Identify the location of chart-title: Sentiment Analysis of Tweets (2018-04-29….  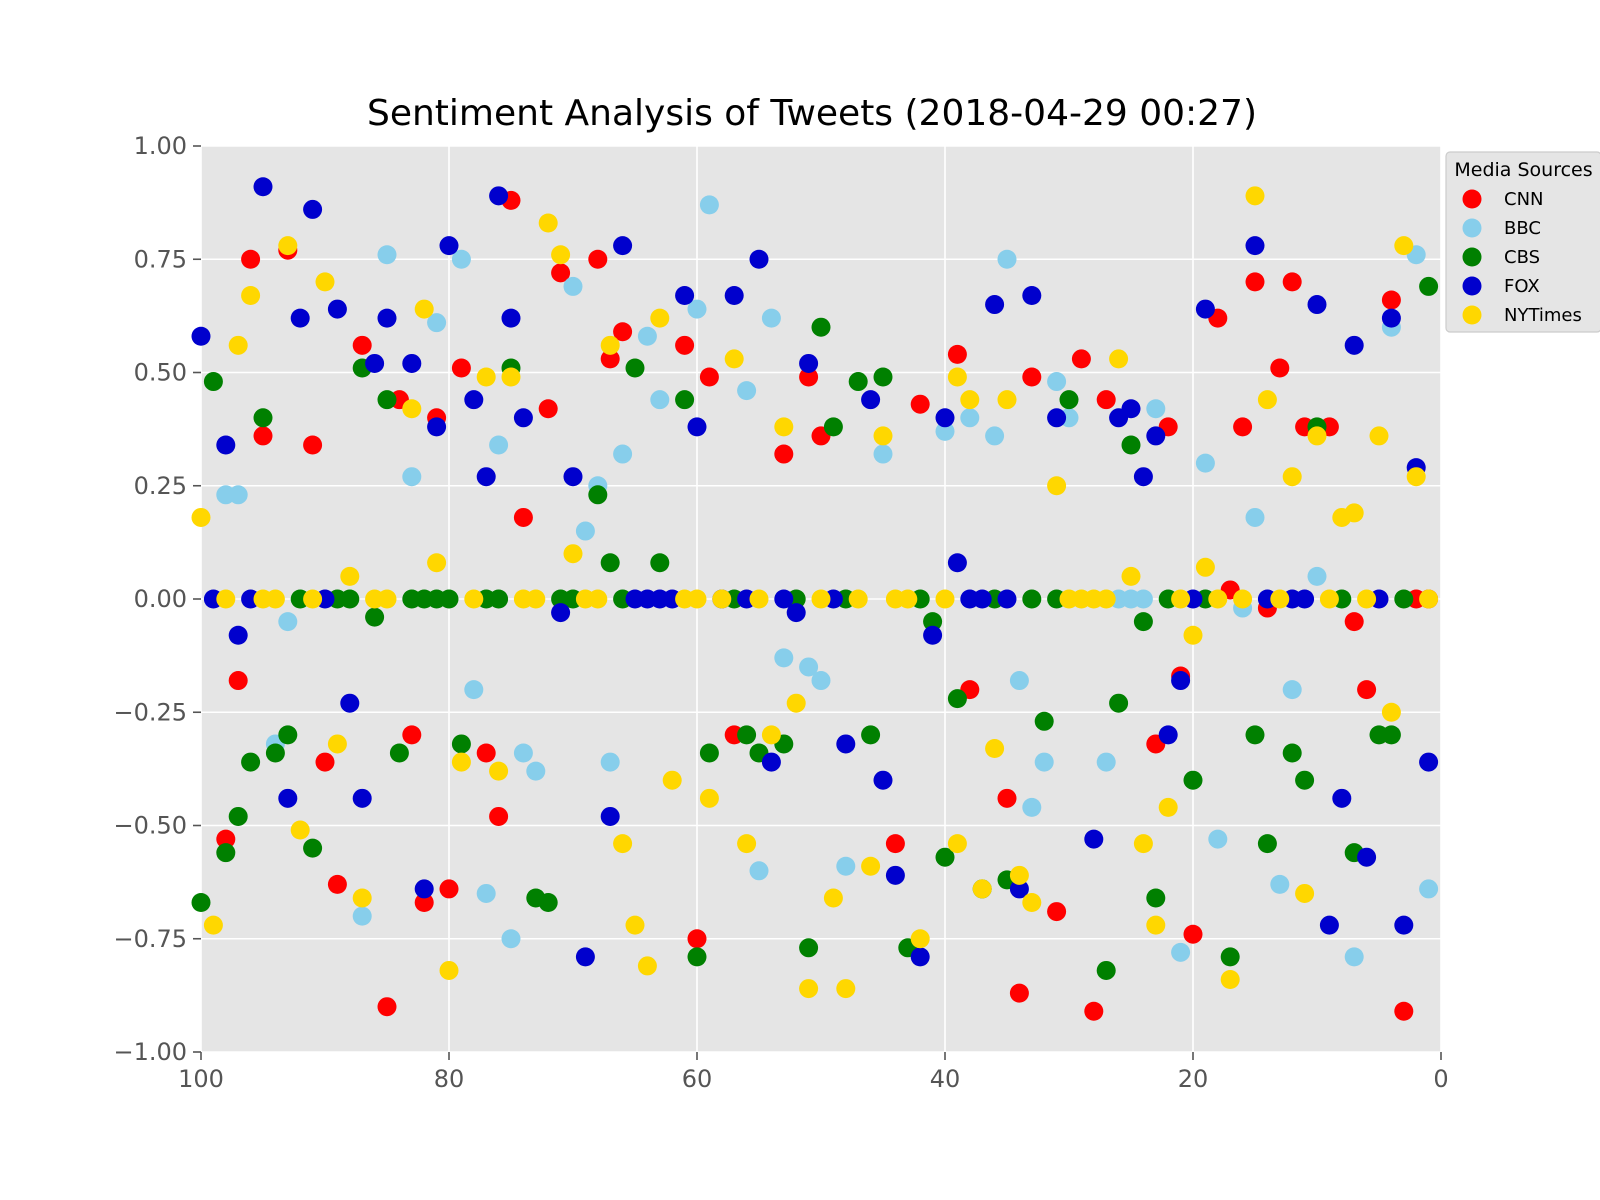
(812, 113).